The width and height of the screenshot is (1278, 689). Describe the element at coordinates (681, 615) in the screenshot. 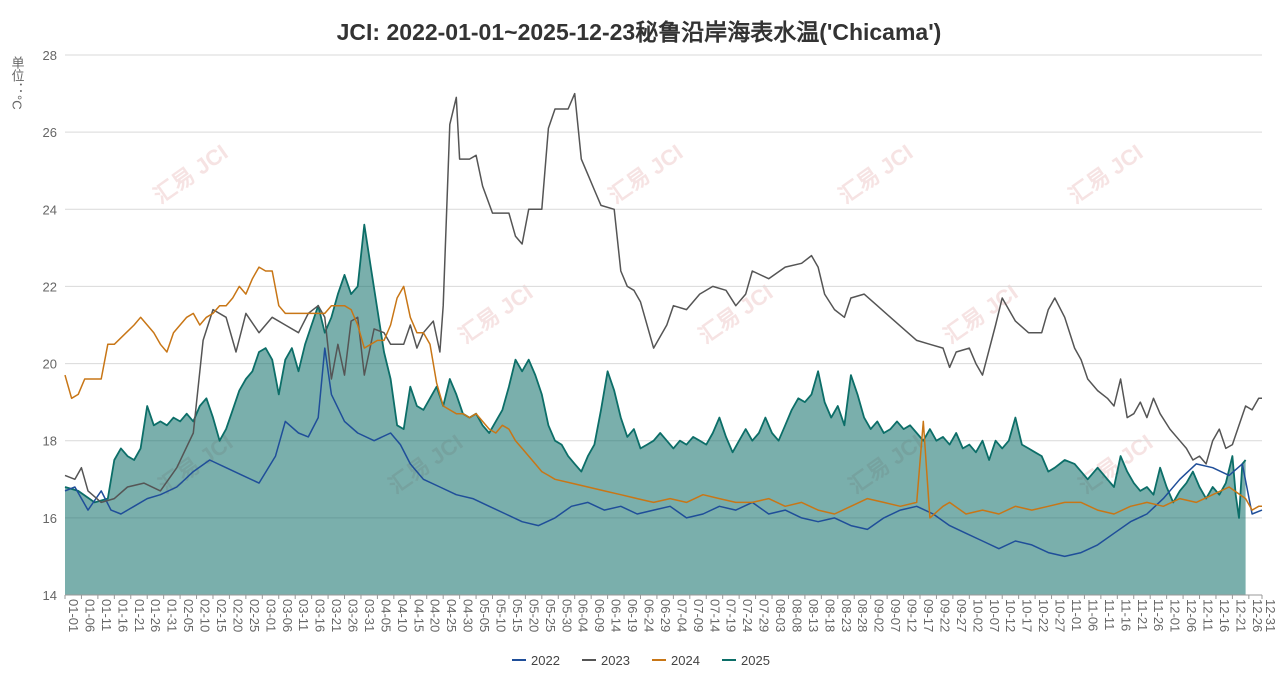

I see `x-tick-label: 07-04` at that location.